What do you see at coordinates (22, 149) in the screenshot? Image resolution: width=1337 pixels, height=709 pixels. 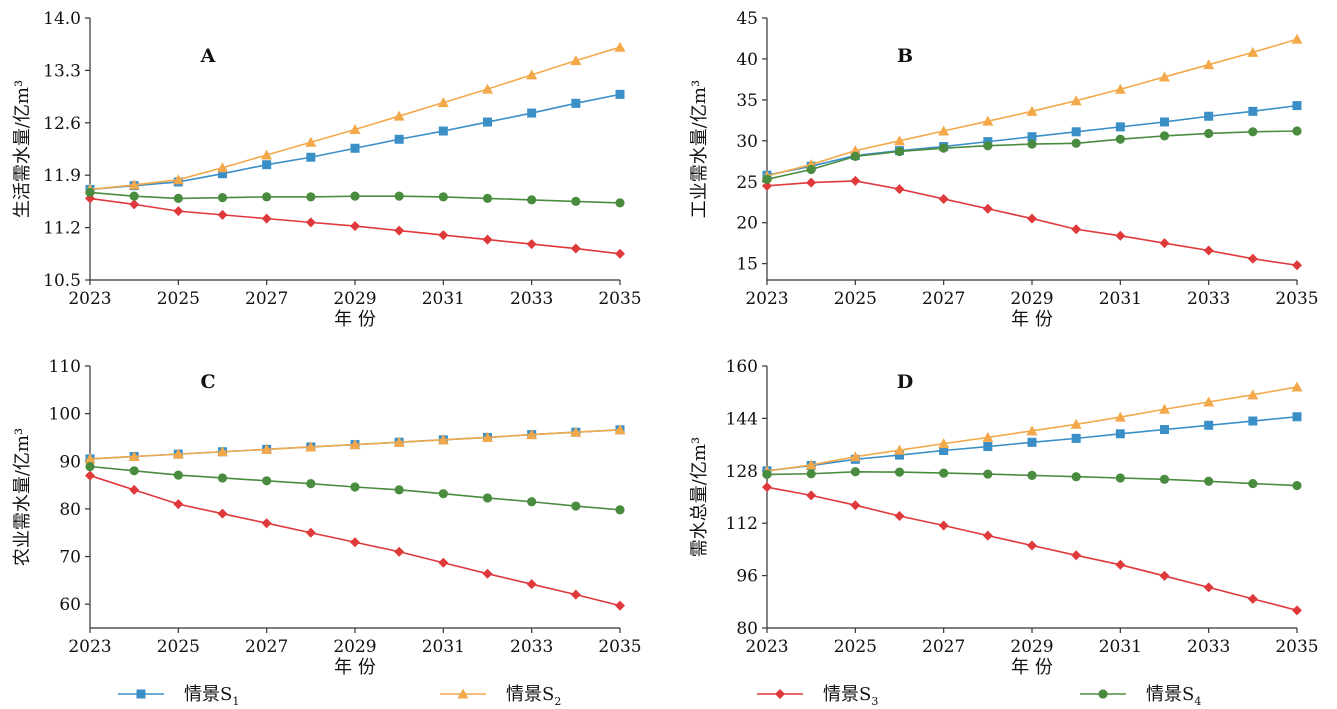 I see `y-axis-title: 生活需水量/亿m³` at bounding box center [22, 149].